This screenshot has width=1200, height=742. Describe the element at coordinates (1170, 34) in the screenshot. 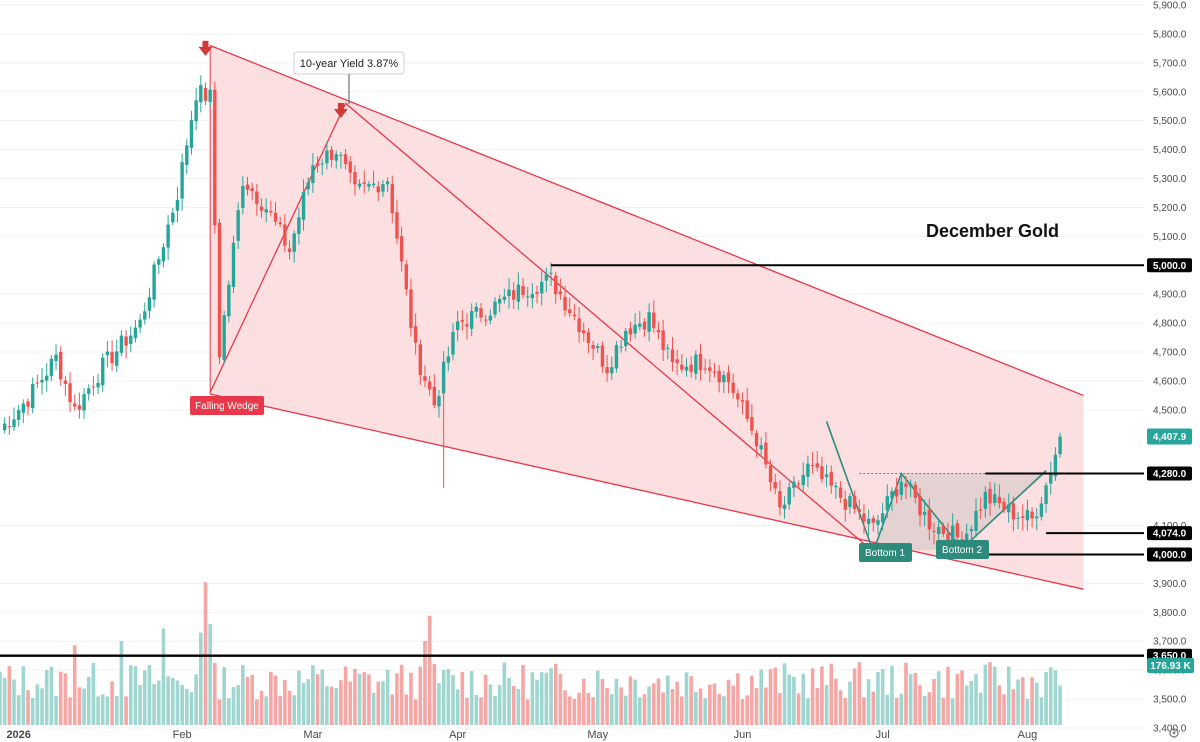

I see `y-tick-label: 5,800.0` at that location.